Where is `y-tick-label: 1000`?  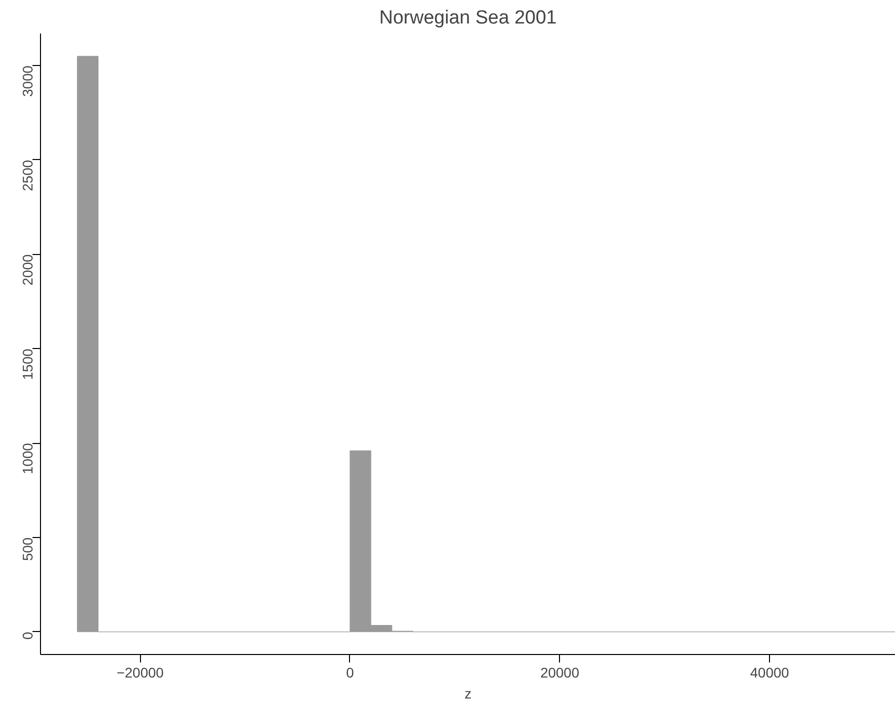
y-tick-label: 1000 is located at coordinates (28, 458).